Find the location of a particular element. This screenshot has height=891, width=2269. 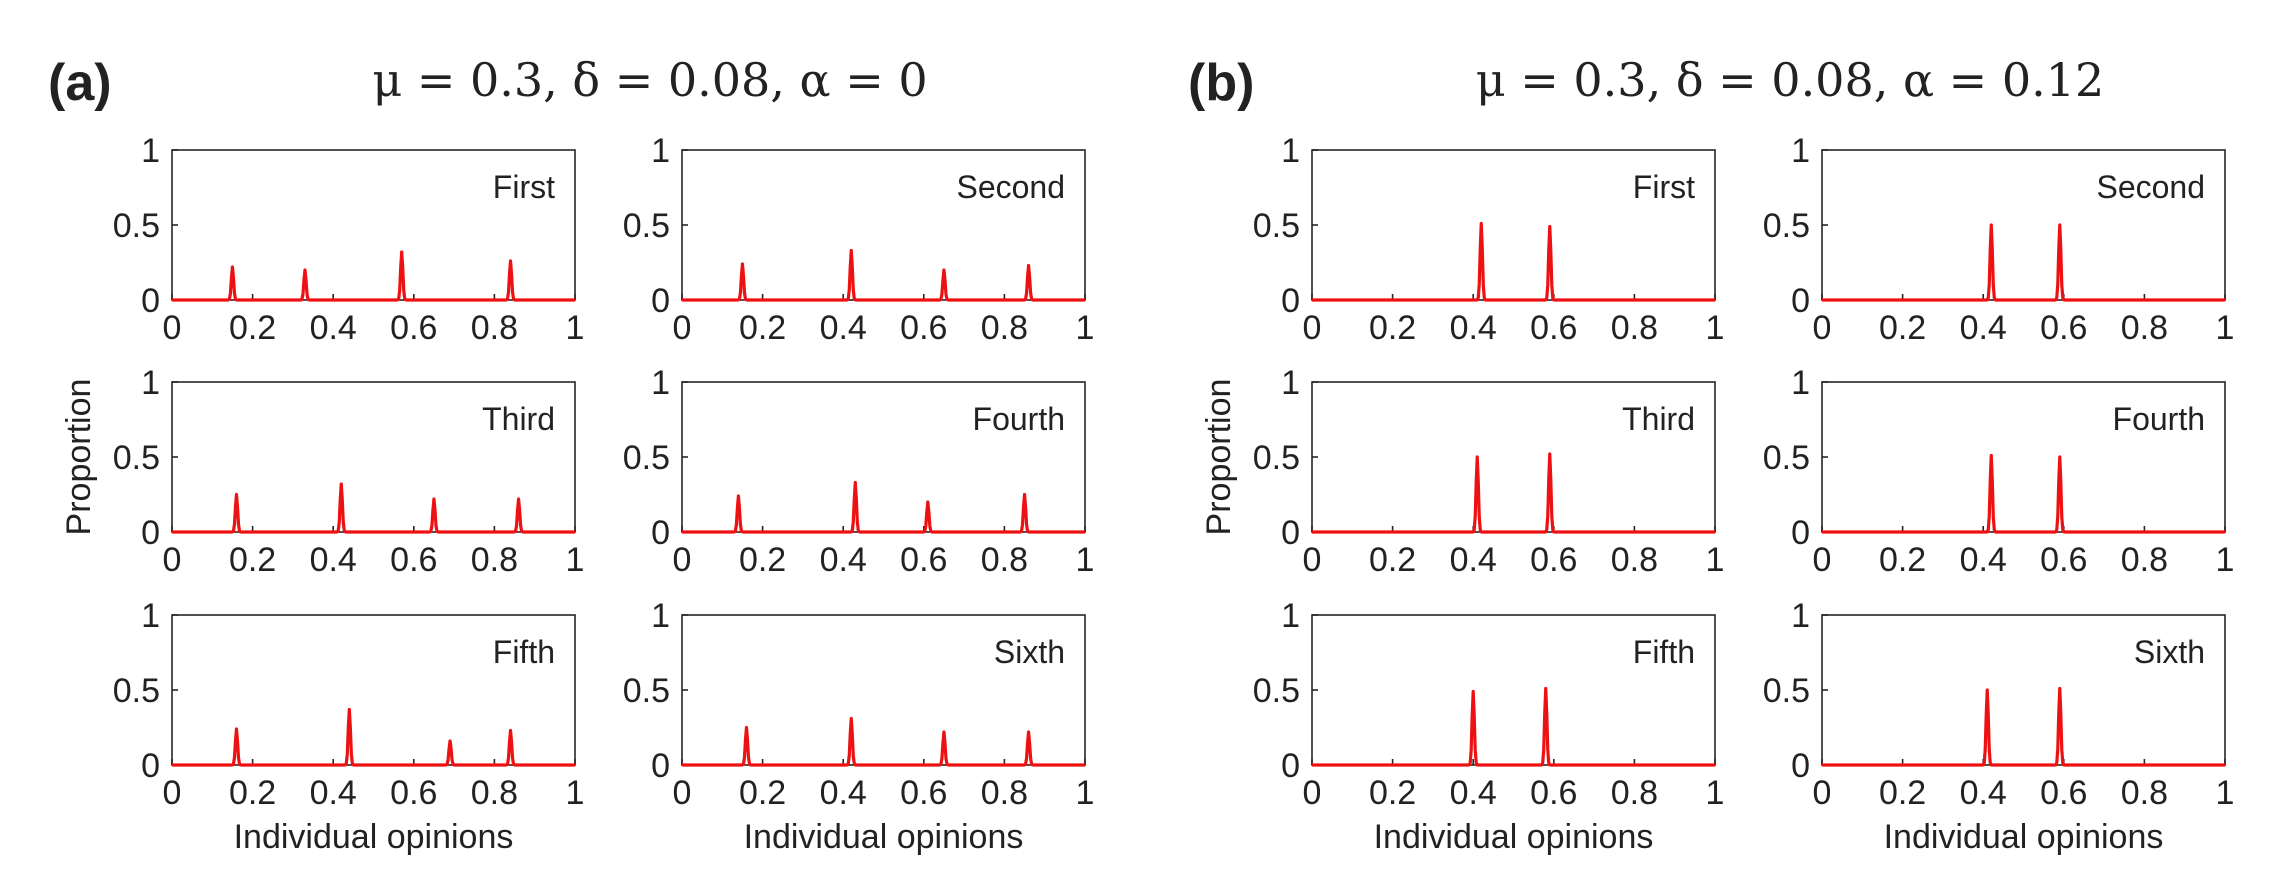

panel-title: μ = 0.3, δ = 0.08, α = 0.12 is located at coordinates (1790, 80).